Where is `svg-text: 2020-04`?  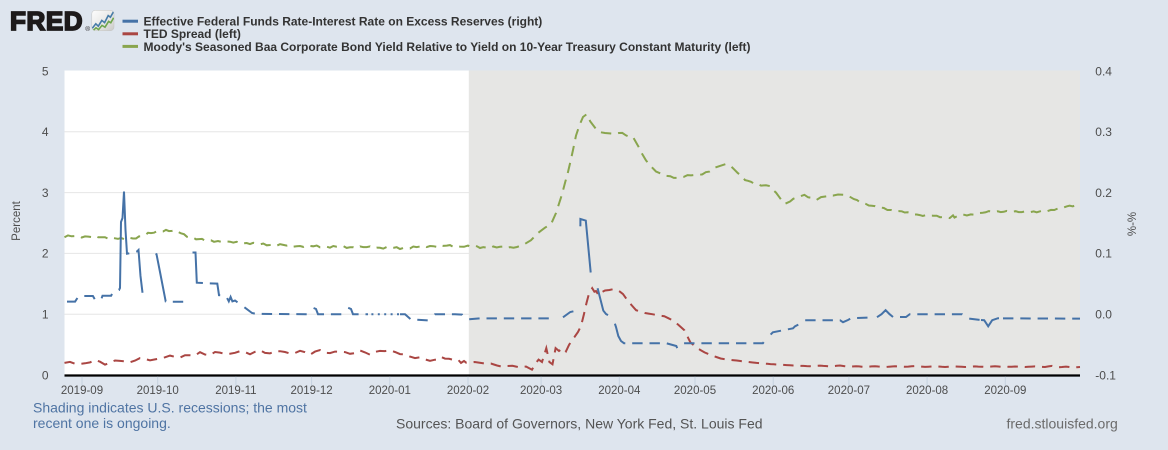
svg-text: 2020-04 is located at coordinates (619, 391).